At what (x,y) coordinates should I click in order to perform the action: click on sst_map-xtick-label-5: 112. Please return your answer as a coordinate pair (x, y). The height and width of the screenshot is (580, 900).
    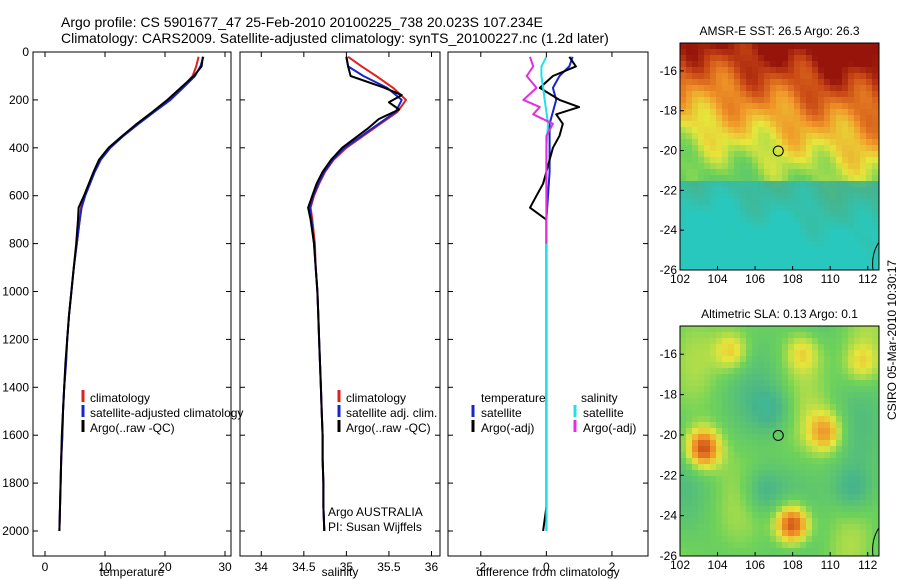
    Looking at the image, I should click on (867, 279).